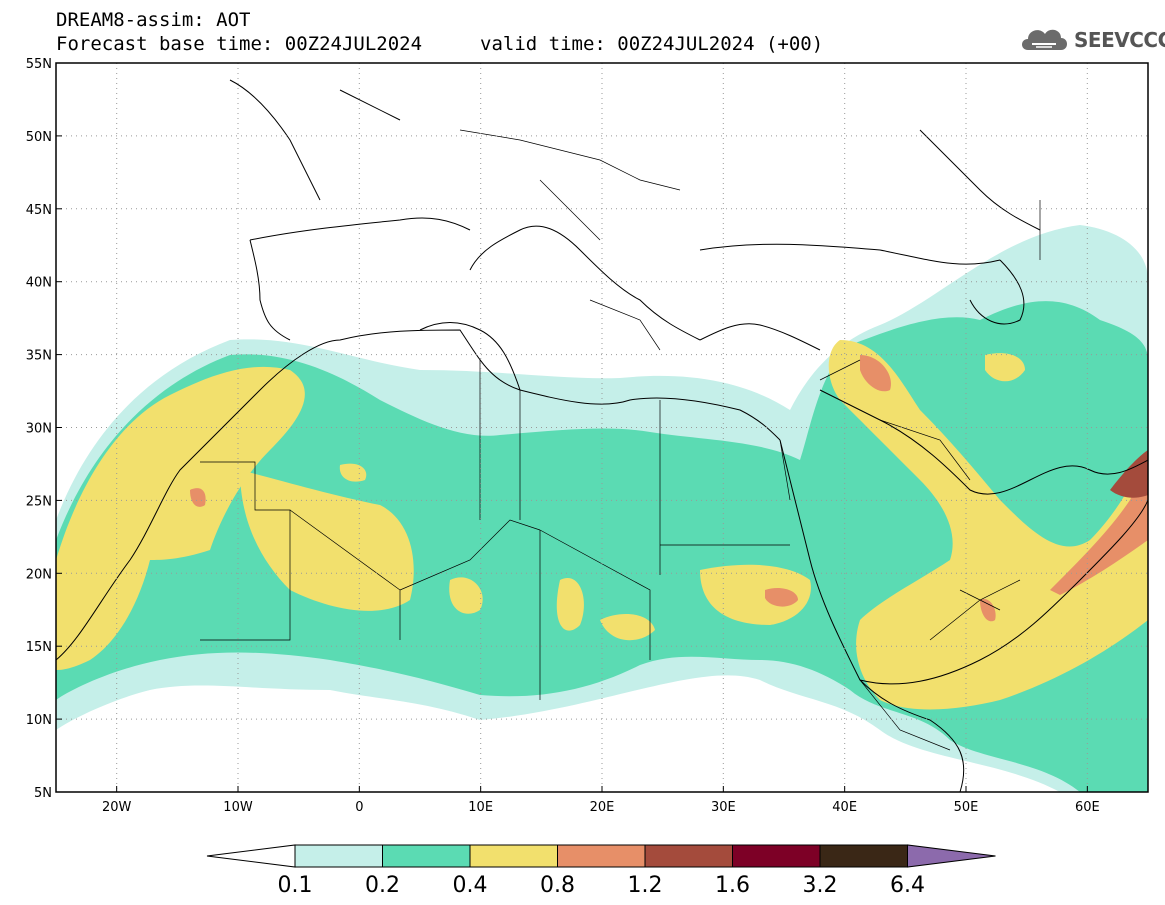 This screenshot has height=905, width=1165. What do you see at coordinates (39, 429) in the screenshot?
I see `lat-label-30N: 30N` at bounding box center [39, 429].